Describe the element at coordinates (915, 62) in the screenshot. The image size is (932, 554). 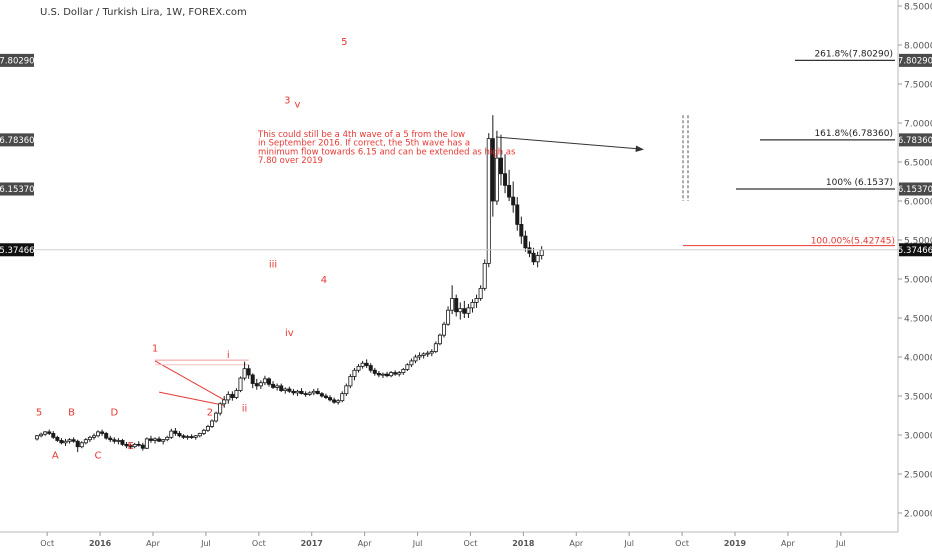
I see `price-badge-label: 7.80290` at that location.